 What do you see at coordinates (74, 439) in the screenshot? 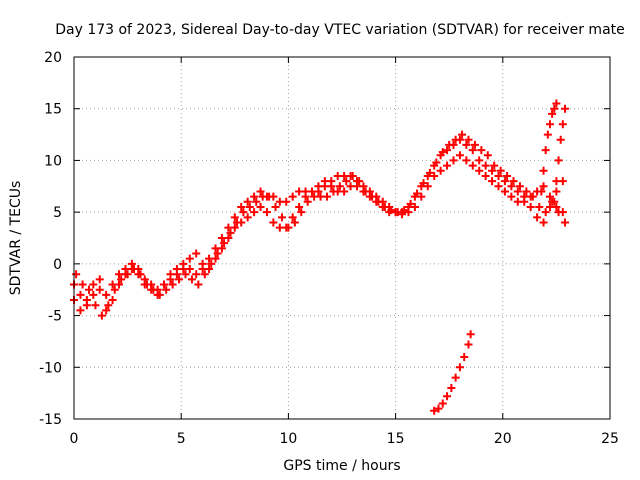
I see `x-tick-label: 0` at bounding box center [74, 439].